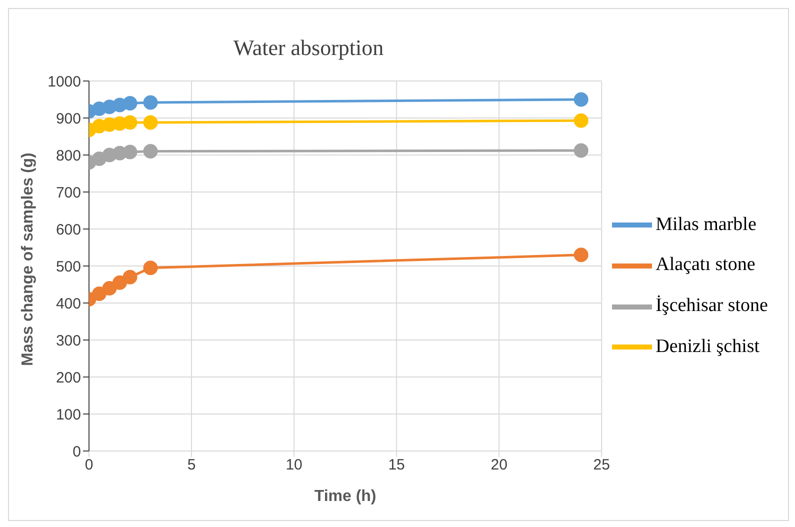  Describe the element at coordinates (308, 48) in the screenshot. I see `chart-title: Water absorption` at that location.